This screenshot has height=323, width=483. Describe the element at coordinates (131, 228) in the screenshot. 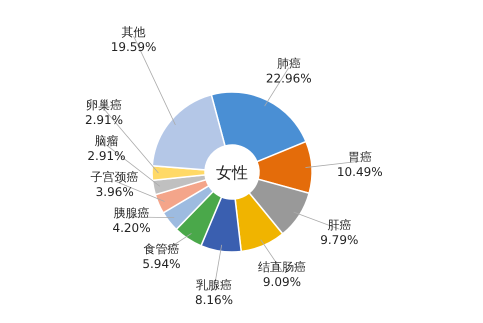

I see `data-label: 4.20%` at that location.